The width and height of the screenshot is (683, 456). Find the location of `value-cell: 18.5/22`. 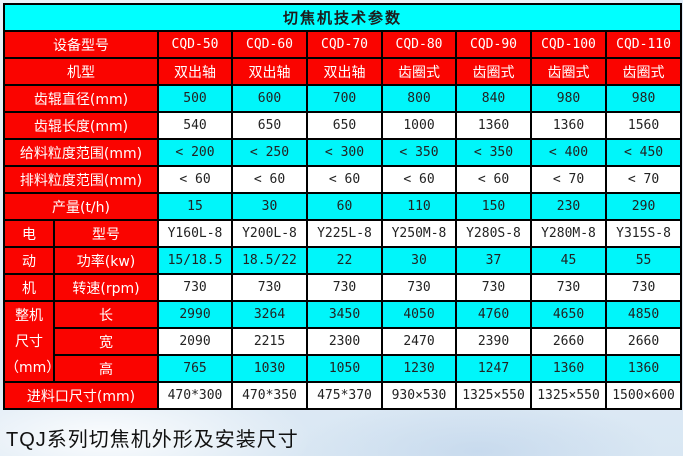

value-cell: 18.5/22 is located at coordinates (269, 260).